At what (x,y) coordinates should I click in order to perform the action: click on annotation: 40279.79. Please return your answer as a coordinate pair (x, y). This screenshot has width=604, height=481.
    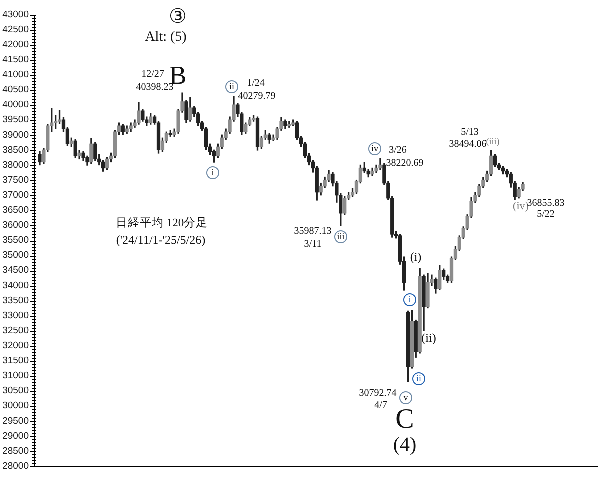
    Looking at the image, I should click on (257, 96).